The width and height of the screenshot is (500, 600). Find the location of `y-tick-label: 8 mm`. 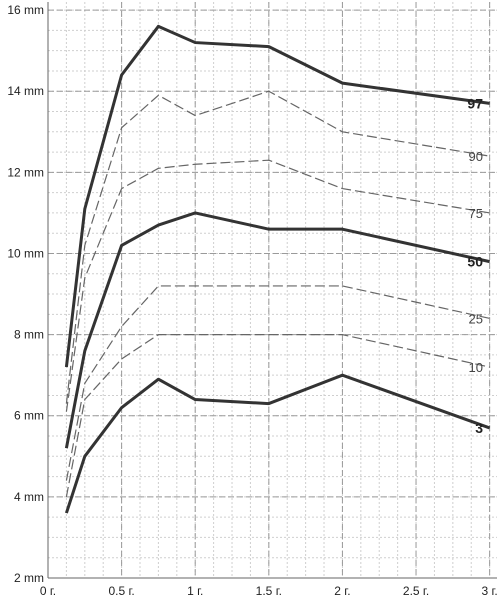

y-tick-label: 8 mm is located at coordinates (29, 335).